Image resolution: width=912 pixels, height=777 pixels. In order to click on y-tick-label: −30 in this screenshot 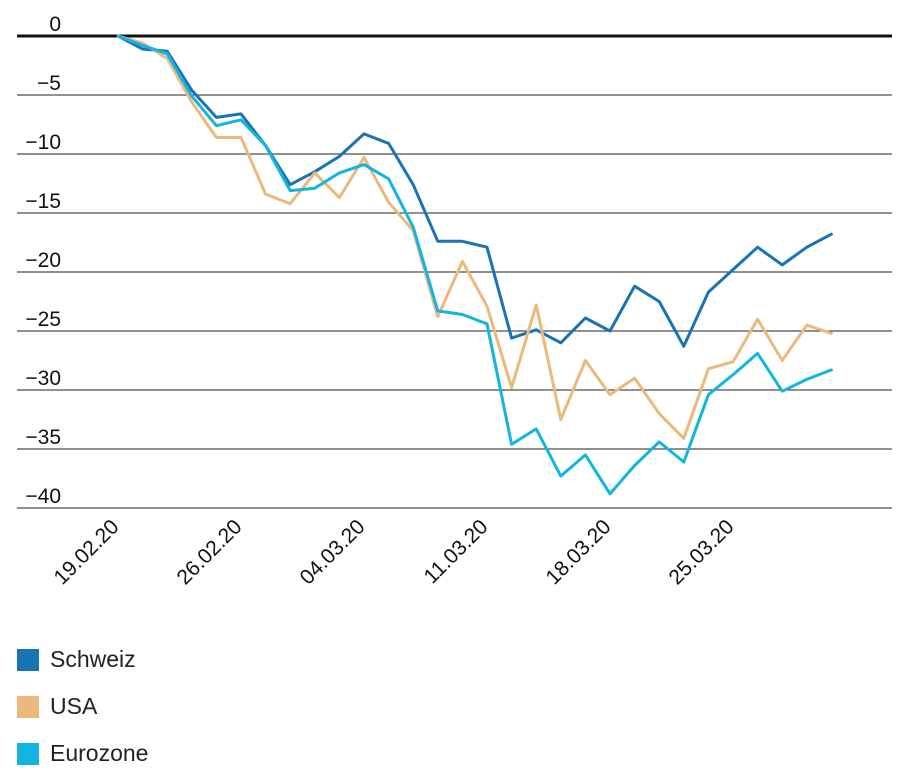, I will do `click(43, 378)`.